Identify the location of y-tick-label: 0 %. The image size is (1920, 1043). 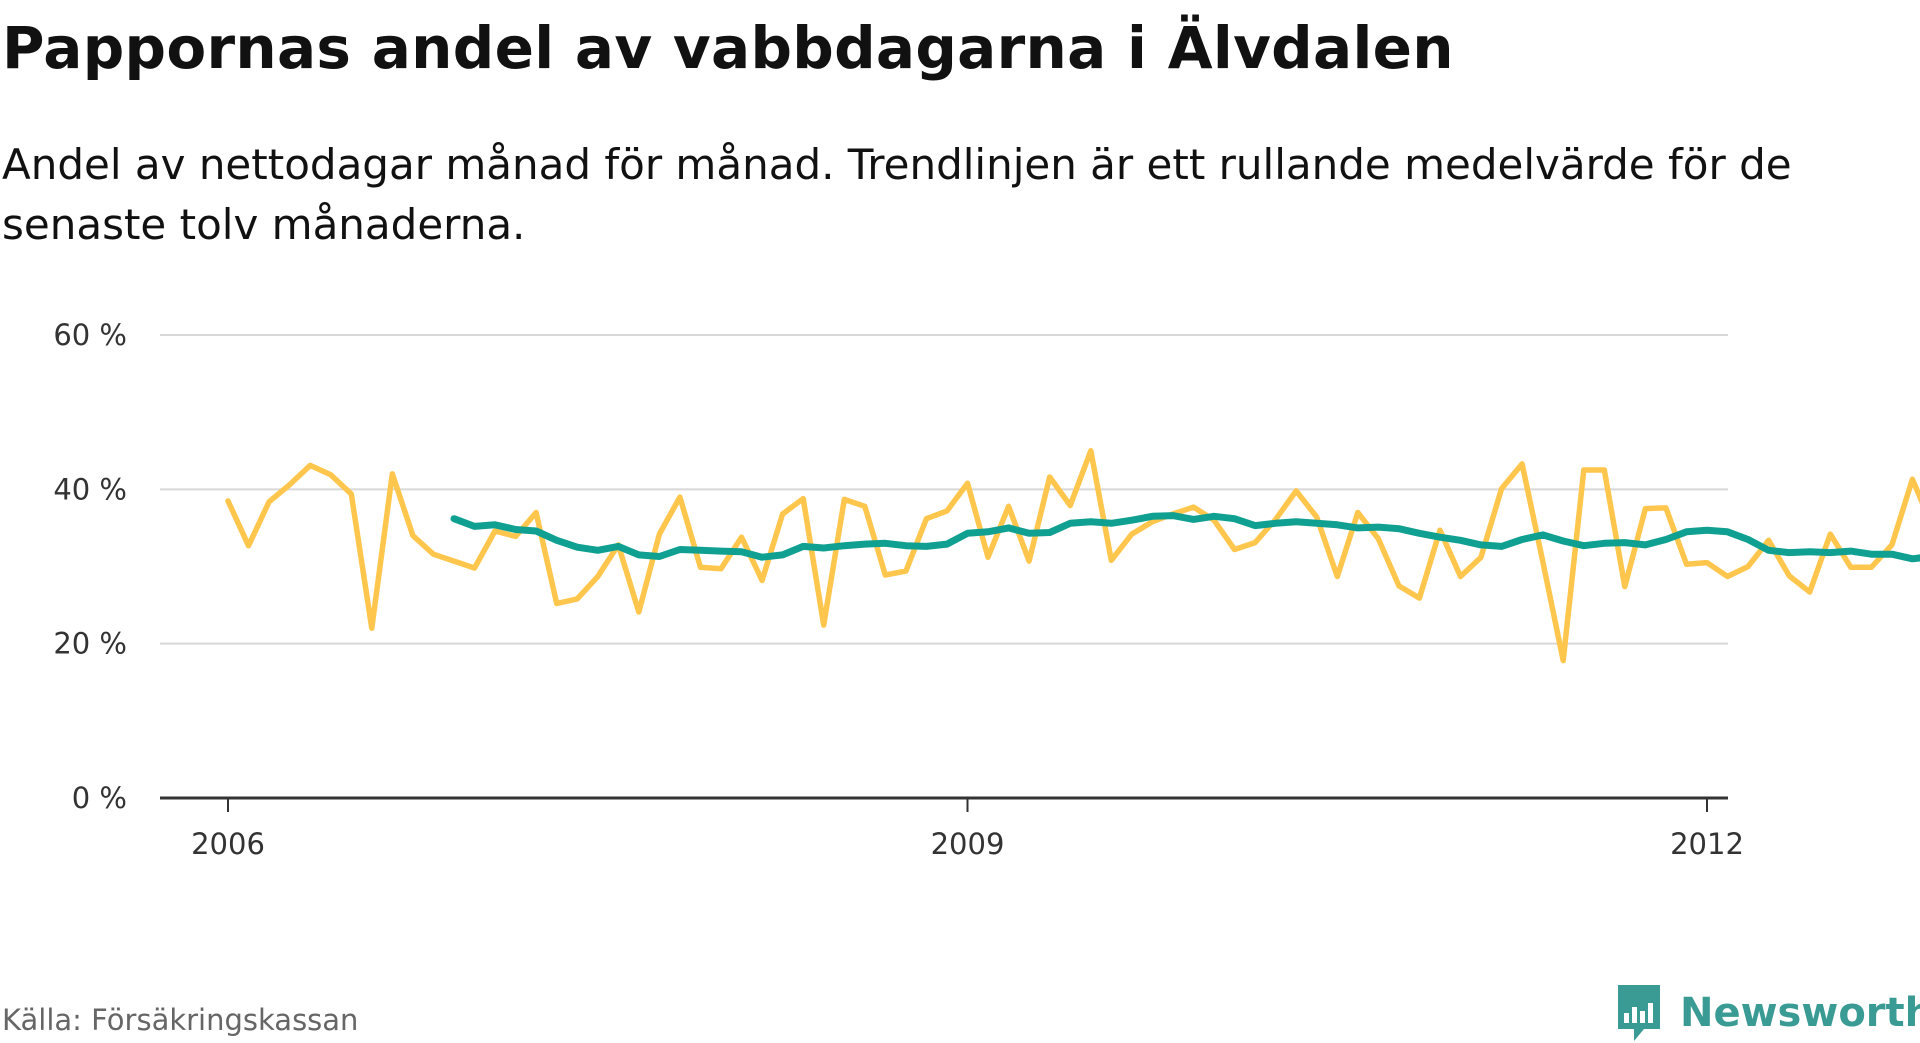
(99, 798).